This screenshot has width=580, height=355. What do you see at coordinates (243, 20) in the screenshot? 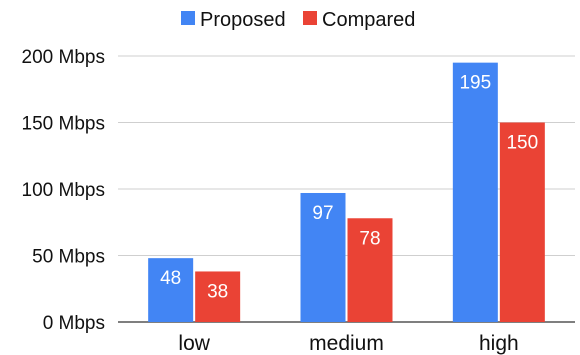
I see `legend-label: Proposed` at bounding box center [243, 20].